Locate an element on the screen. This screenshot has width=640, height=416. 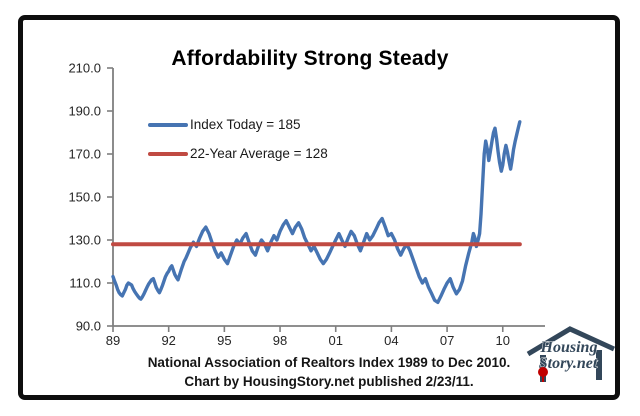
svg-text: 95 is located at coordinates (224, 340).